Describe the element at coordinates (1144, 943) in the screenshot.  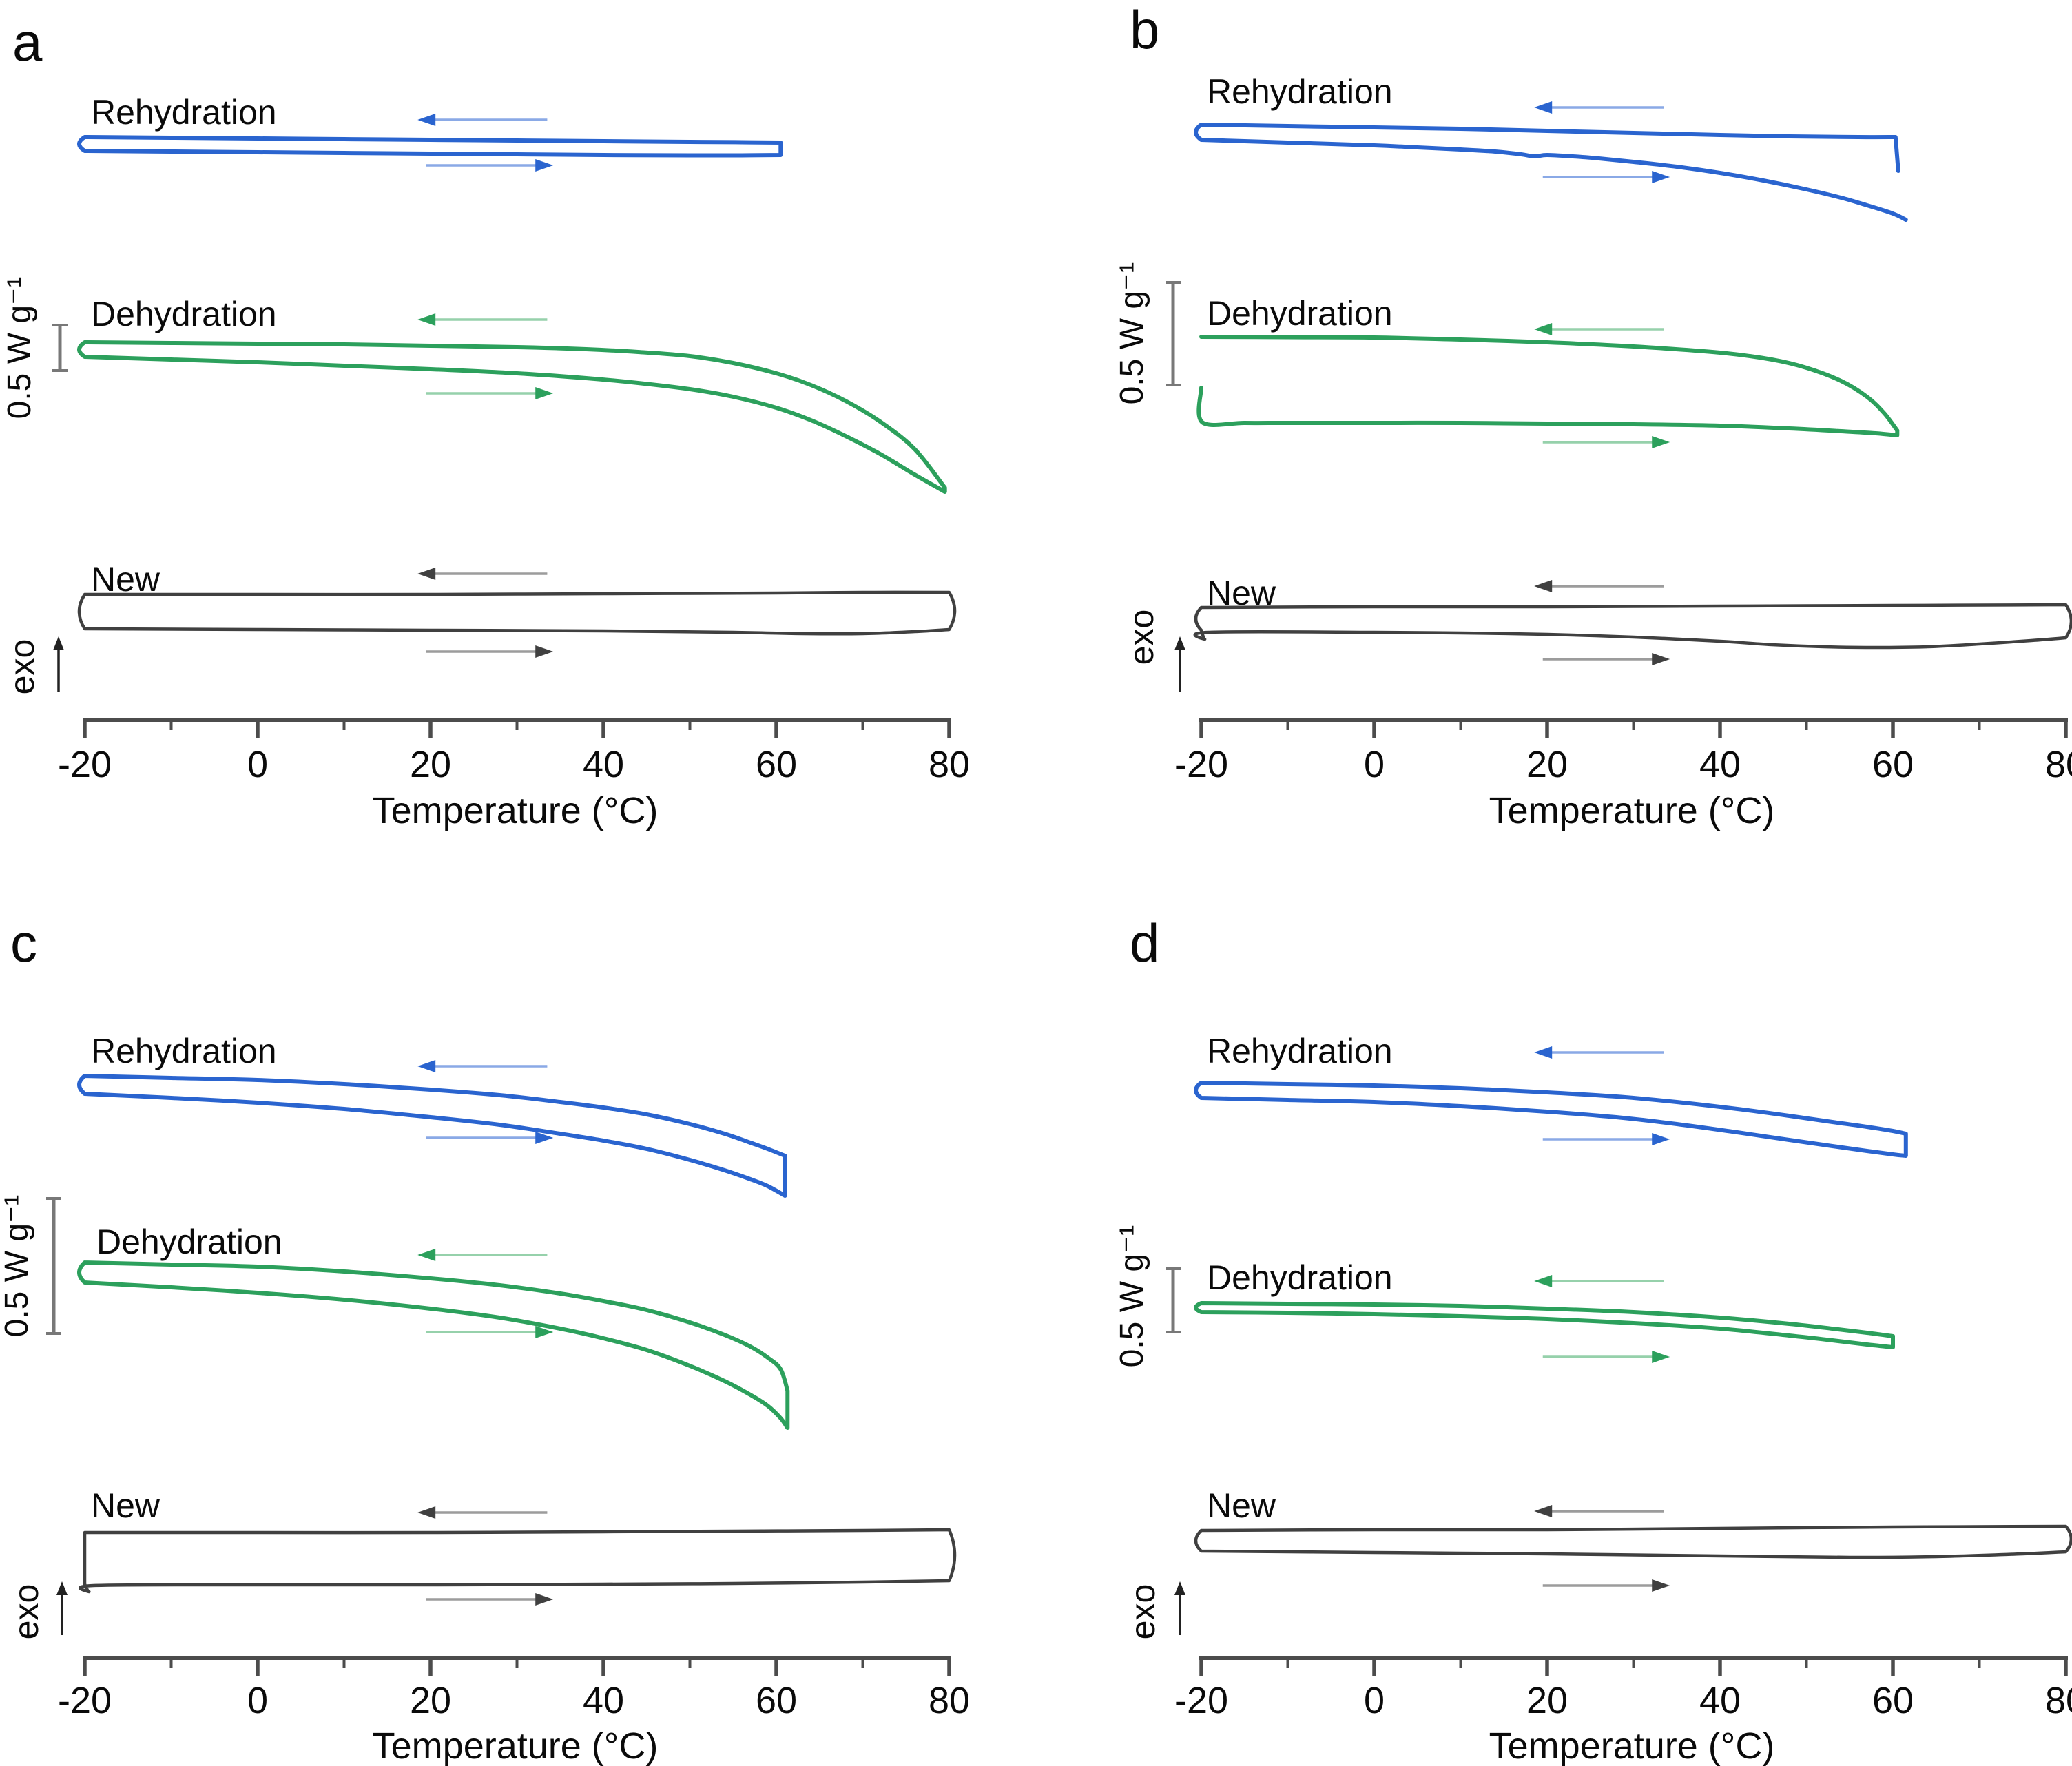
I see `panel-letter: d` at that location.